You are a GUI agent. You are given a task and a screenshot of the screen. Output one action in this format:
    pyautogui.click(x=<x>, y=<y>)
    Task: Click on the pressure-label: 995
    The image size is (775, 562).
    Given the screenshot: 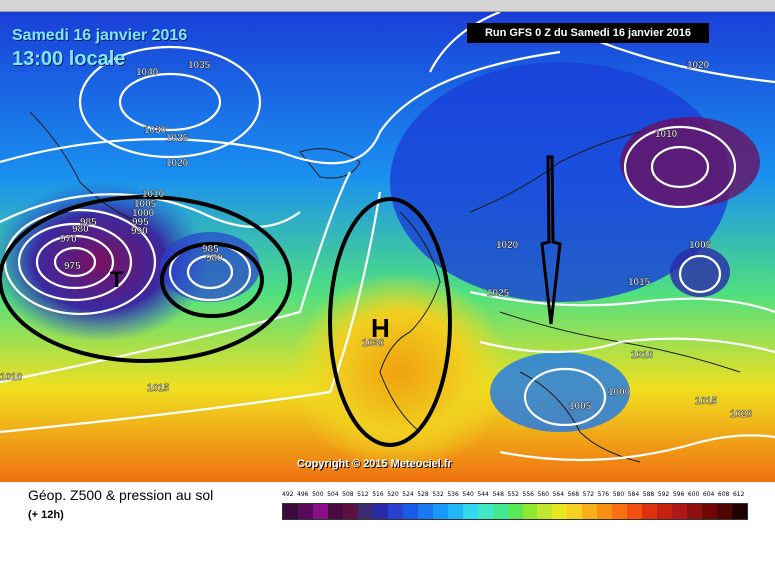 What is the action you would take?
    pyautogui.click(x=140, y=222)
    